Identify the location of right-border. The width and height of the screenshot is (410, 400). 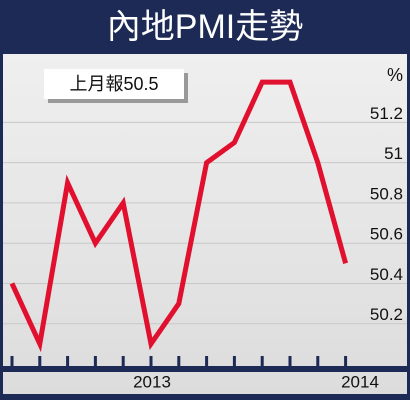
(408, 227).